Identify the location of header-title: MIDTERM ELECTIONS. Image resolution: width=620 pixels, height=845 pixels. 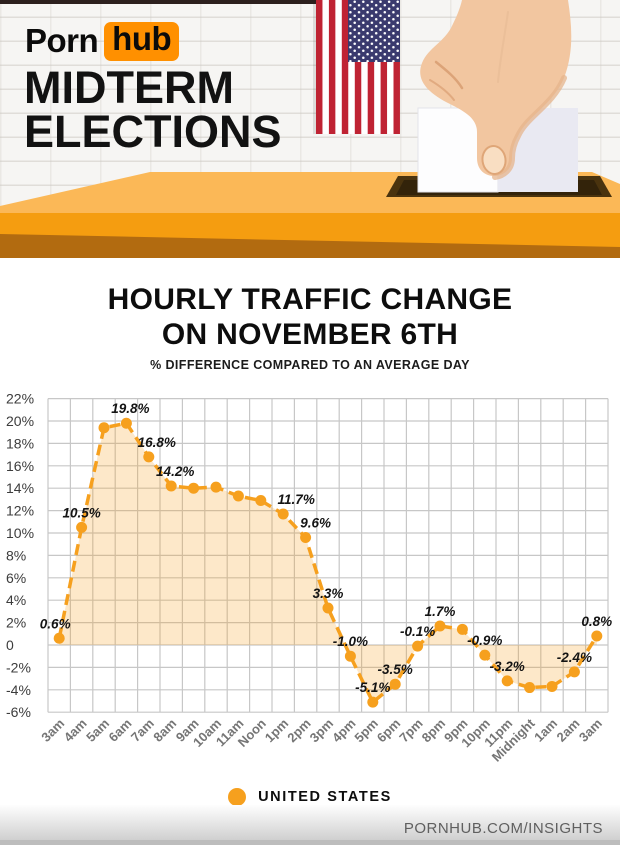
(153, 110).